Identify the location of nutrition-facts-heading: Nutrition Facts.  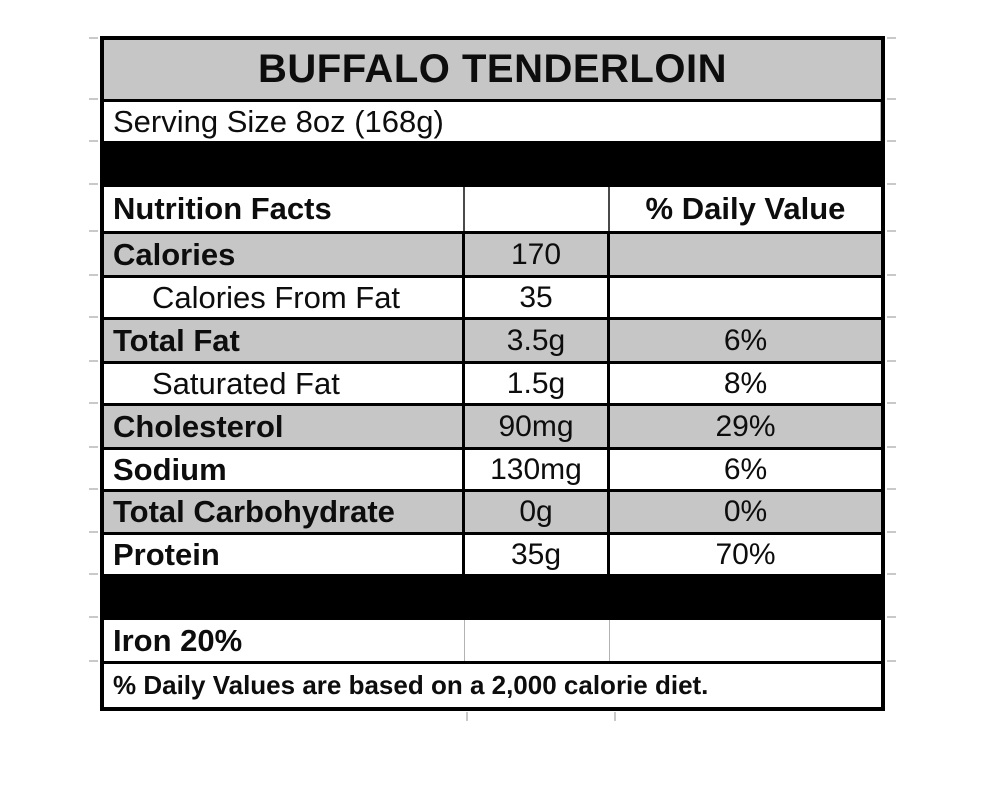
(284, 209).